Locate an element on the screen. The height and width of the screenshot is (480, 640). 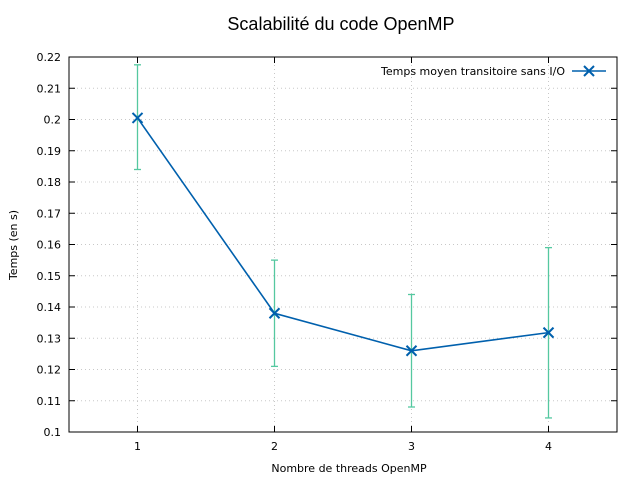
y-tick-label: 0.15 is located at coordinates (49, 276).